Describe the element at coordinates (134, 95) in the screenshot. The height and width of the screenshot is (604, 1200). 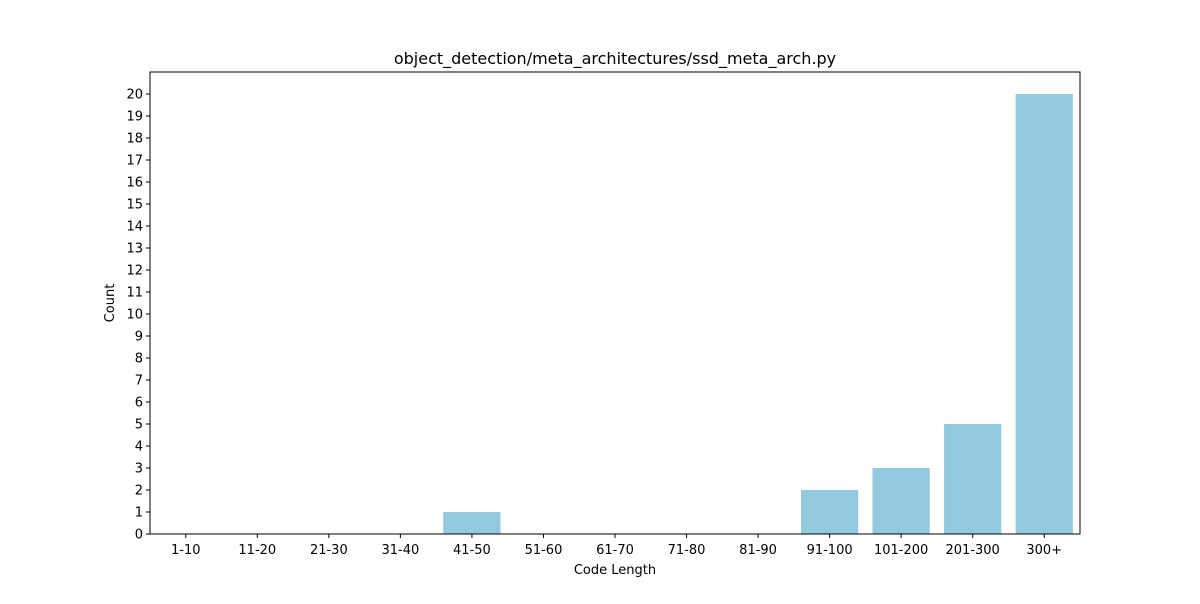
I see `y-tick-label: 20` at that location.